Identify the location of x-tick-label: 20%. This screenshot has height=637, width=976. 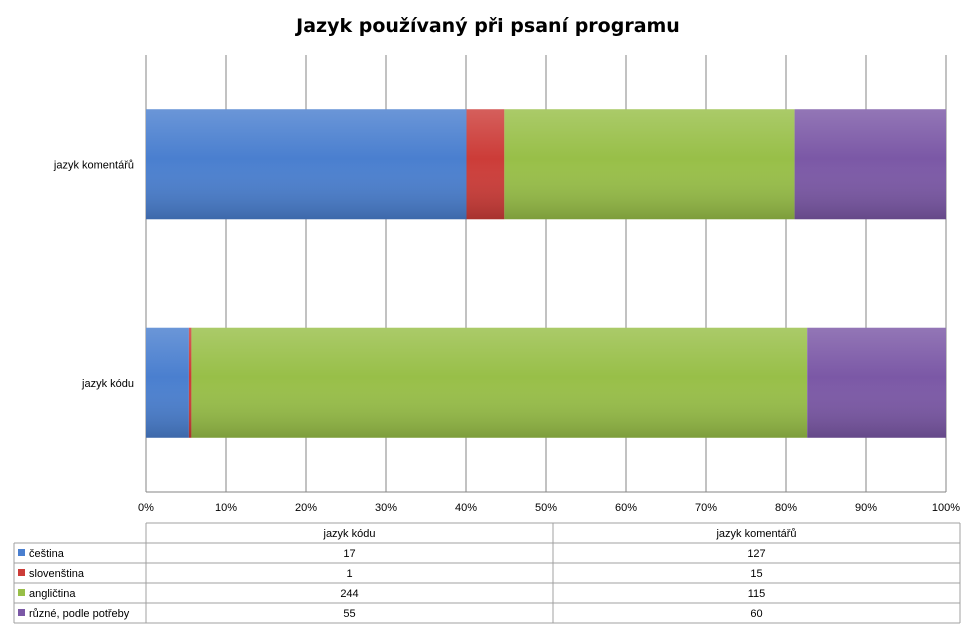
(306, 508).